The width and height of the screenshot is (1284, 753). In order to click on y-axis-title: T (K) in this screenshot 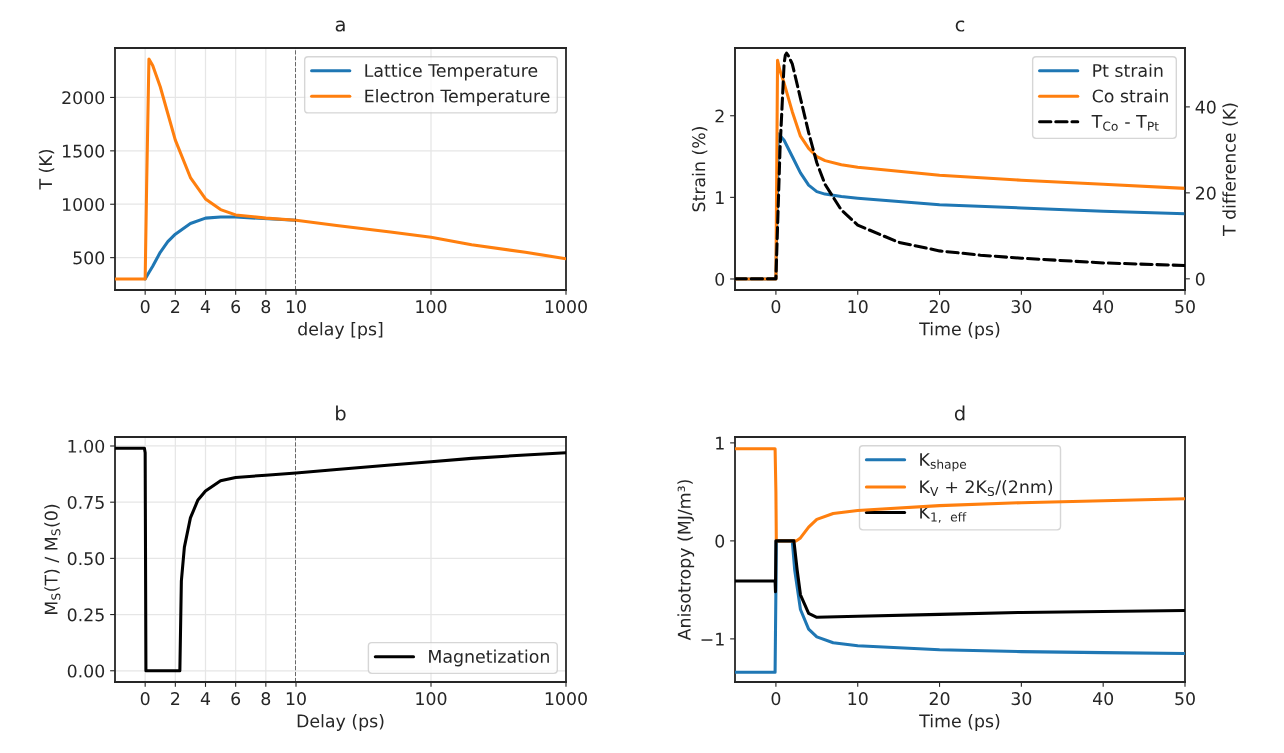, I will do `click(46, 169)`.